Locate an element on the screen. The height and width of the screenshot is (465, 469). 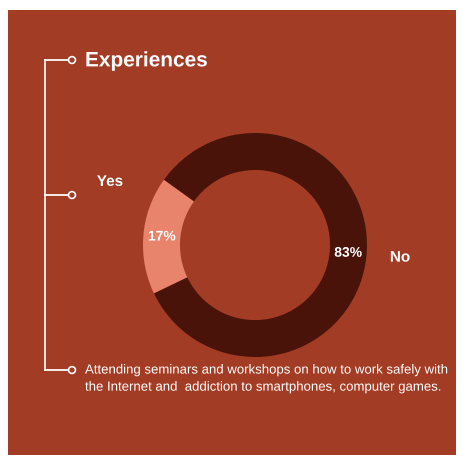
slice-label: No is located at coordinates (400, 256).